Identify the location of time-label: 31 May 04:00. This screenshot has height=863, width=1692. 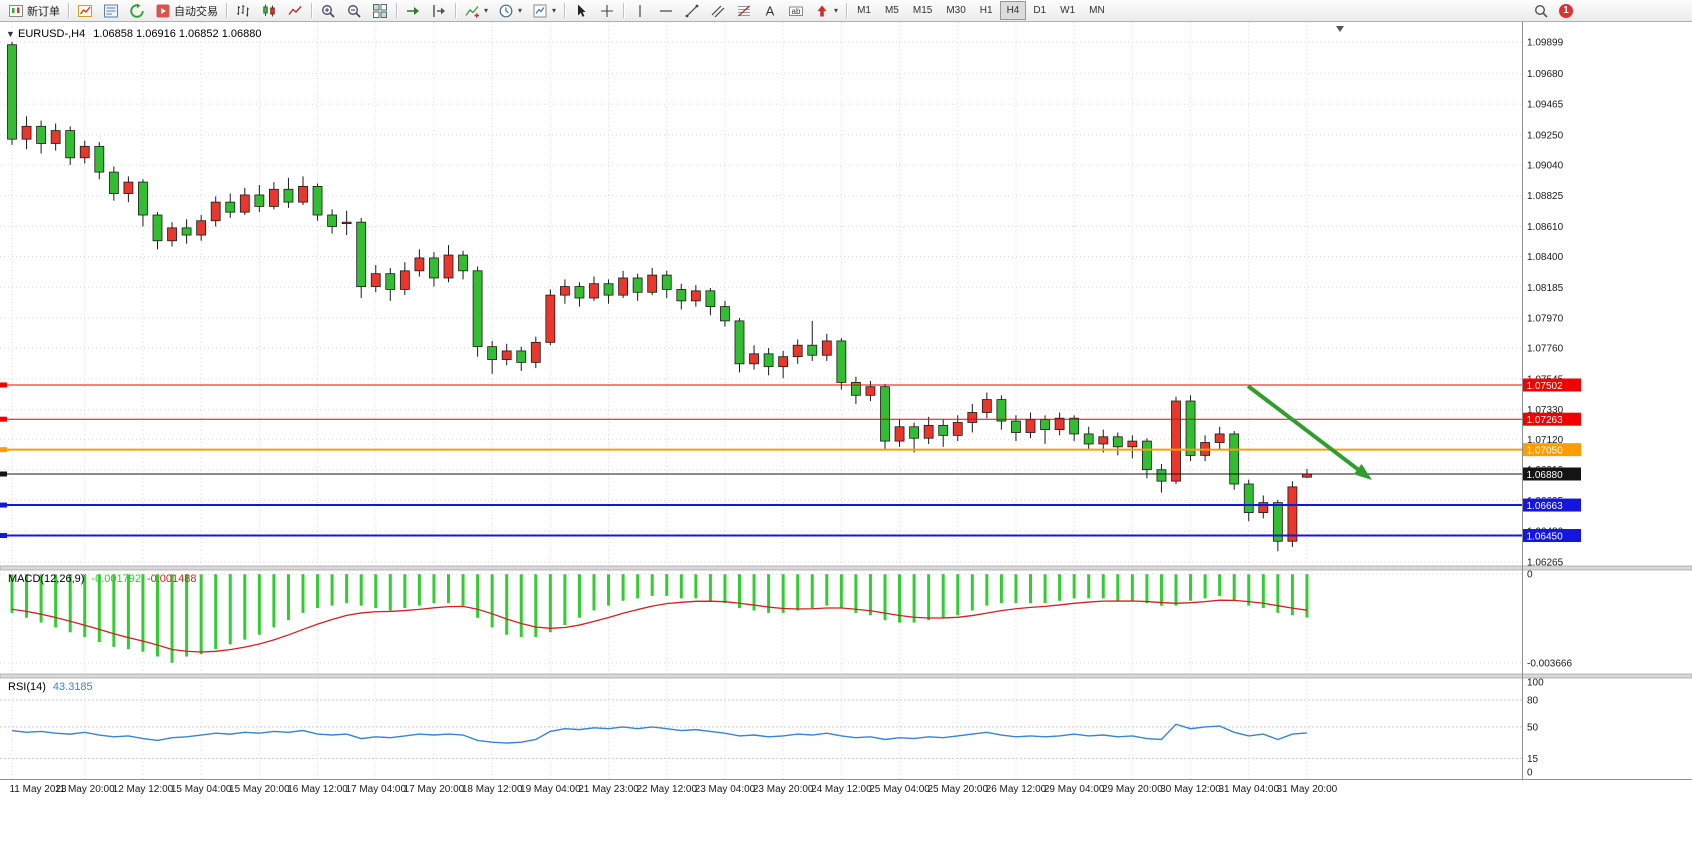
(1248, 789).